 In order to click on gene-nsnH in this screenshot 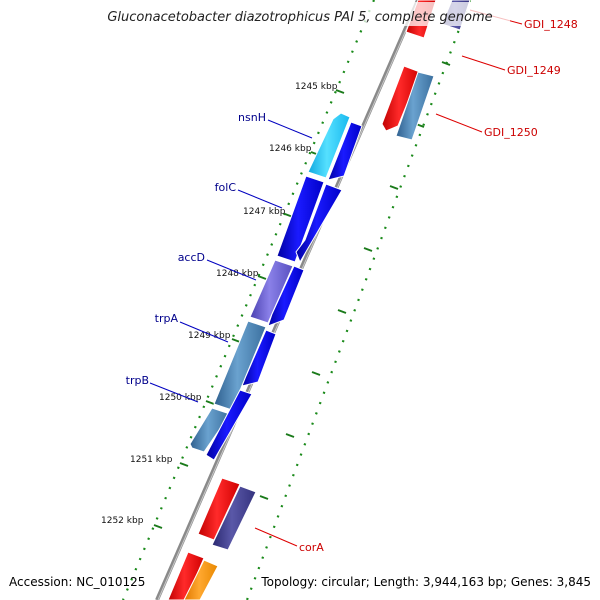, I will do `click(329, 145)`.